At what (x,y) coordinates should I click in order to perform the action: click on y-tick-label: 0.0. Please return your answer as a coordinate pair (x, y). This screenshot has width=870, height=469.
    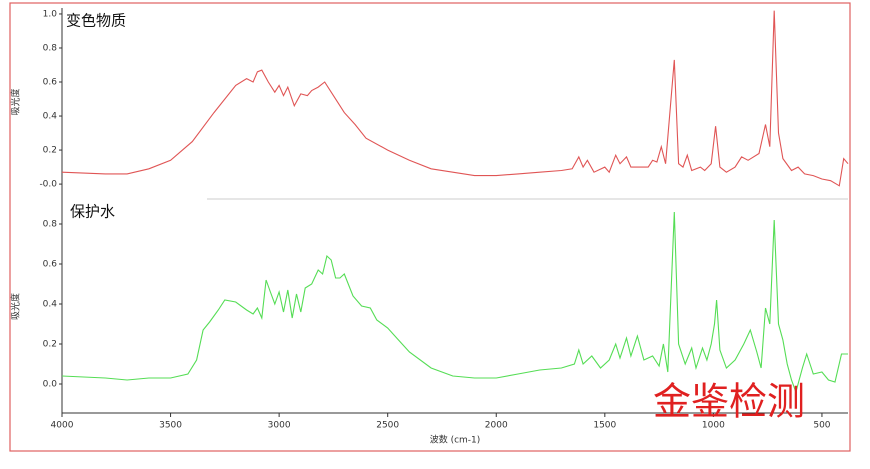
    Looking at the image, I should click on (50, 385).